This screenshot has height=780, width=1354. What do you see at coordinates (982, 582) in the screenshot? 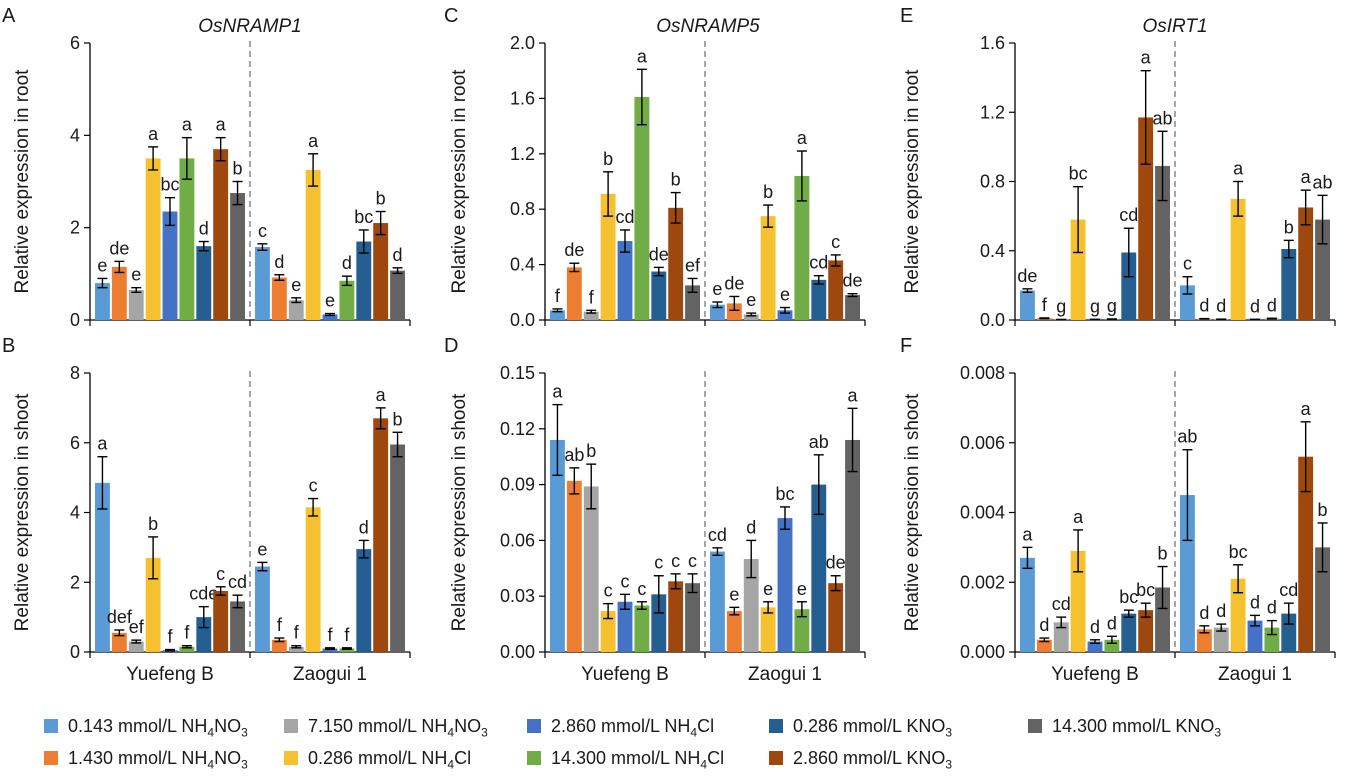
I see `y-tick-label: 0.002` at bounding box center [982, 582].